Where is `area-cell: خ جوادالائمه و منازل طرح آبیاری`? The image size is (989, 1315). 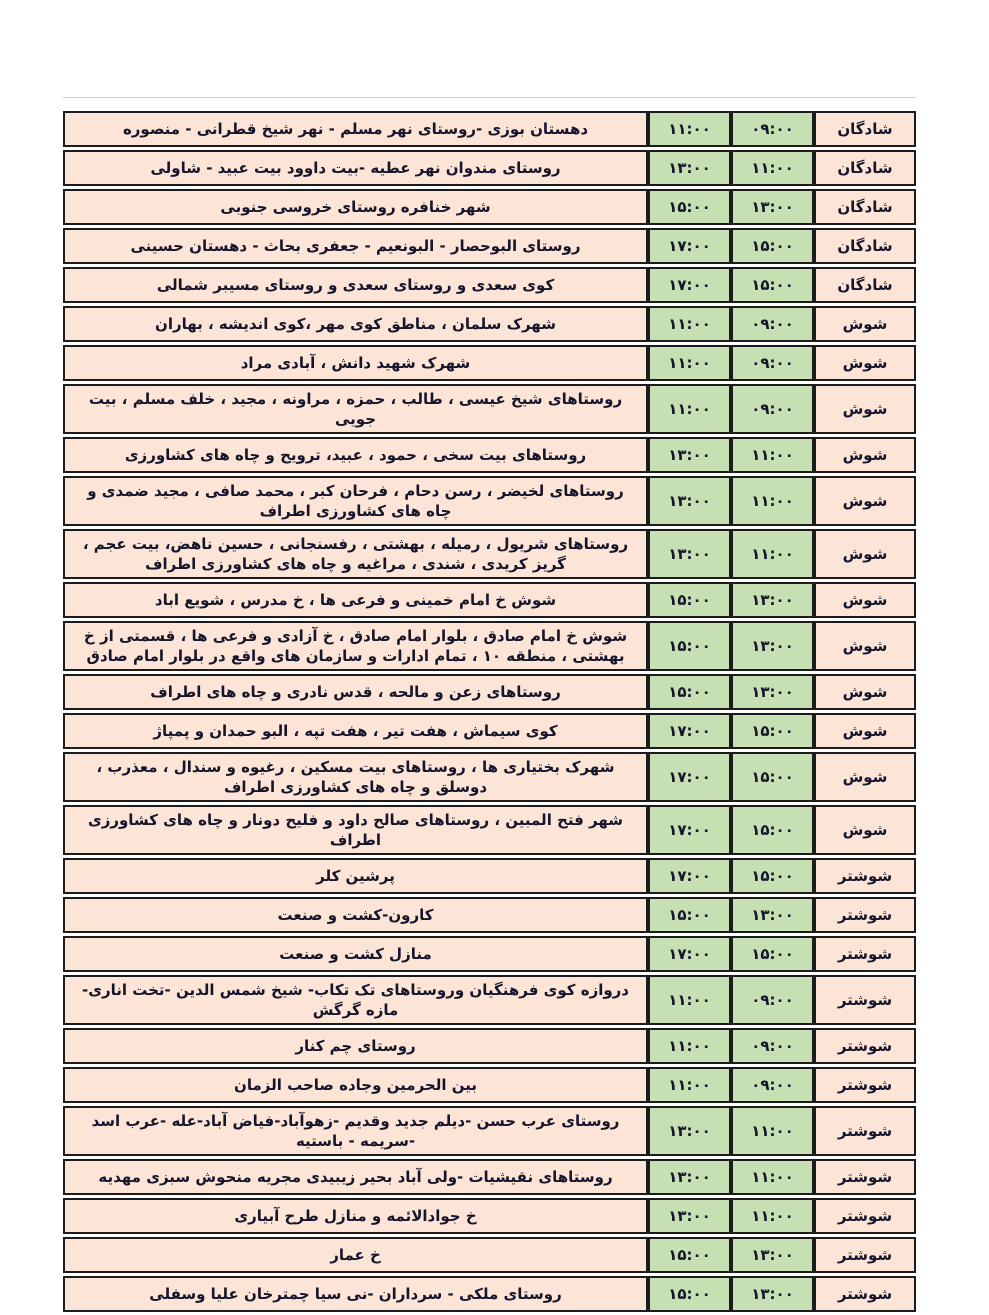
area-cell: خ جوادالائمه و منازل طرح آبیاری is located at coordinates (355, 1216).